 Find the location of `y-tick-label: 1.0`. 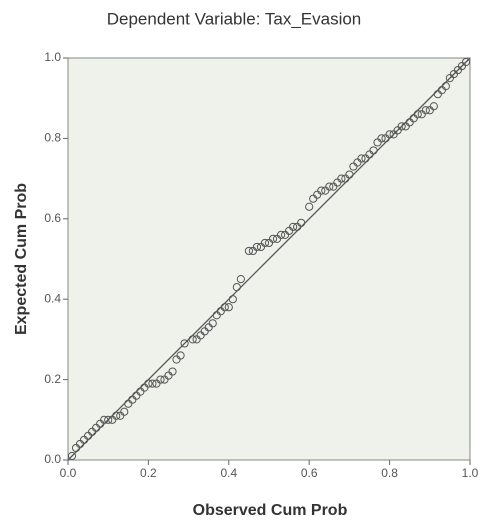

y-tick-label: 1.0 is located at coordinates (52, 57).